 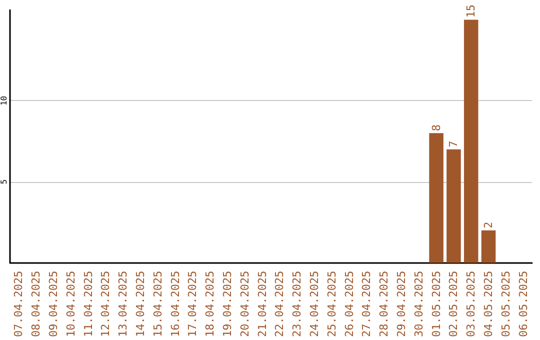 I want to click on x-tick-label: 14.04.2025, so click(x=140, y=304).